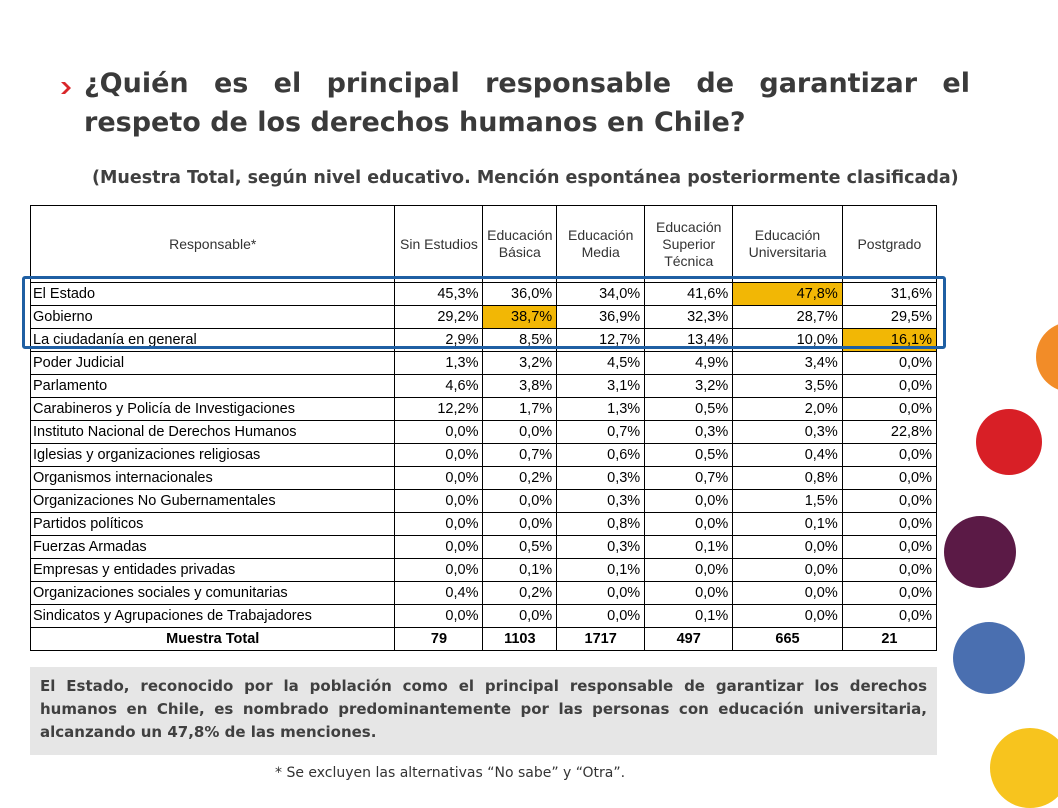 This screenshot has height=808, width=1058. Describe the element at coordinates (520, 639) in the screenshot. I see `total-cell: 1103` at that location.